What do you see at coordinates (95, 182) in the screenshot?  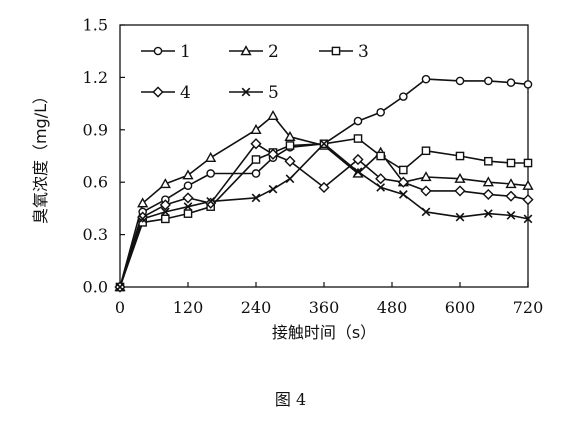 I see `y-tick-label: 0.6` at bounding box center [95, 182].